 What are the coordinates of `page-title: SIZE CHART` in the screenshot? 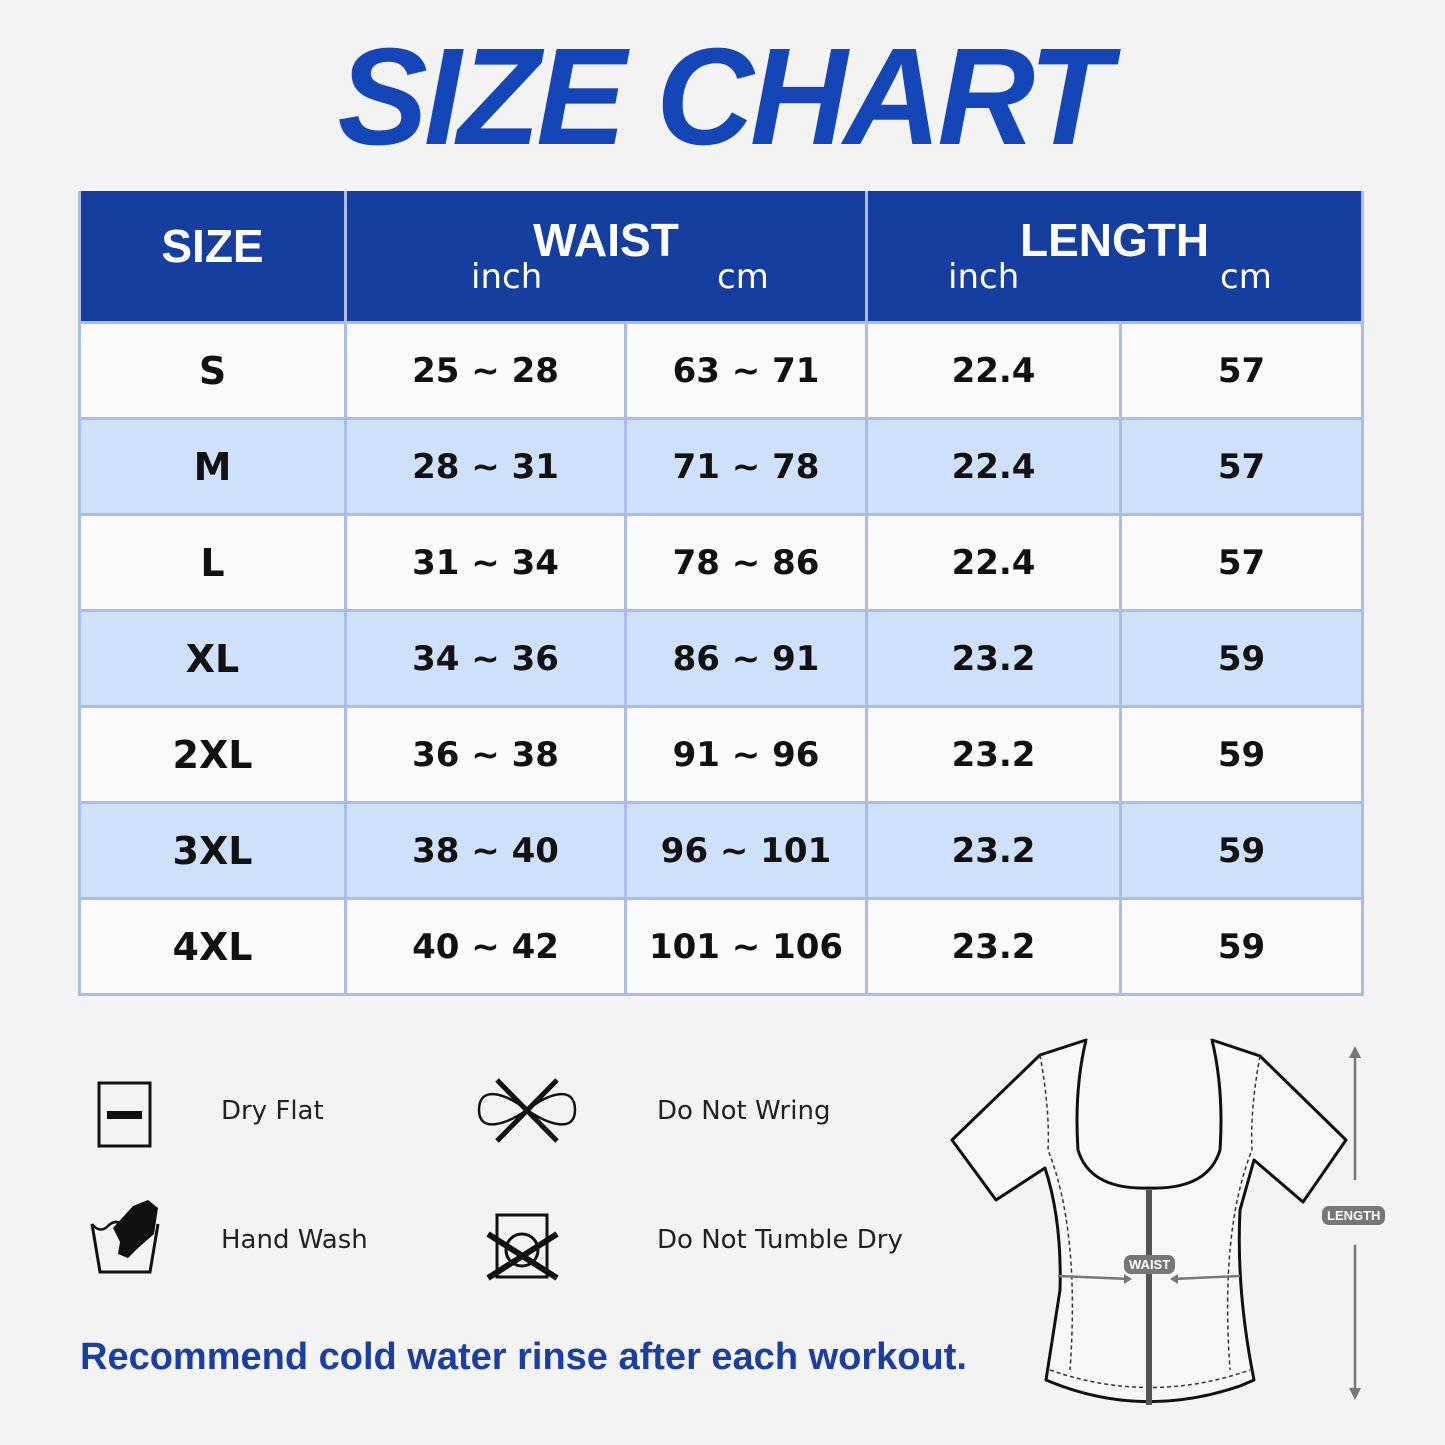 It's located at (724, 97).